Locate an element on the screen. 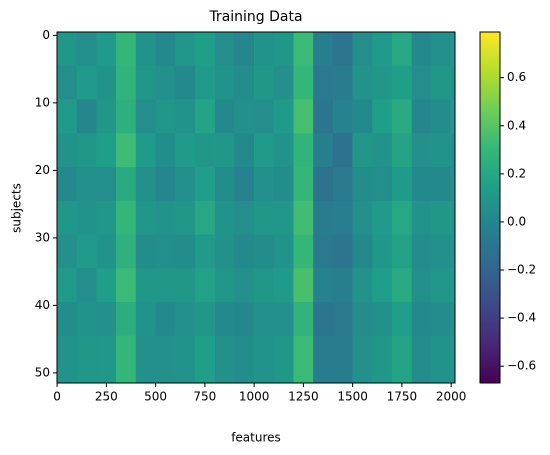 This screenshot has height=455, width=550. colorbar-tick-label: 0.4 is located at coordinates (516, 125).